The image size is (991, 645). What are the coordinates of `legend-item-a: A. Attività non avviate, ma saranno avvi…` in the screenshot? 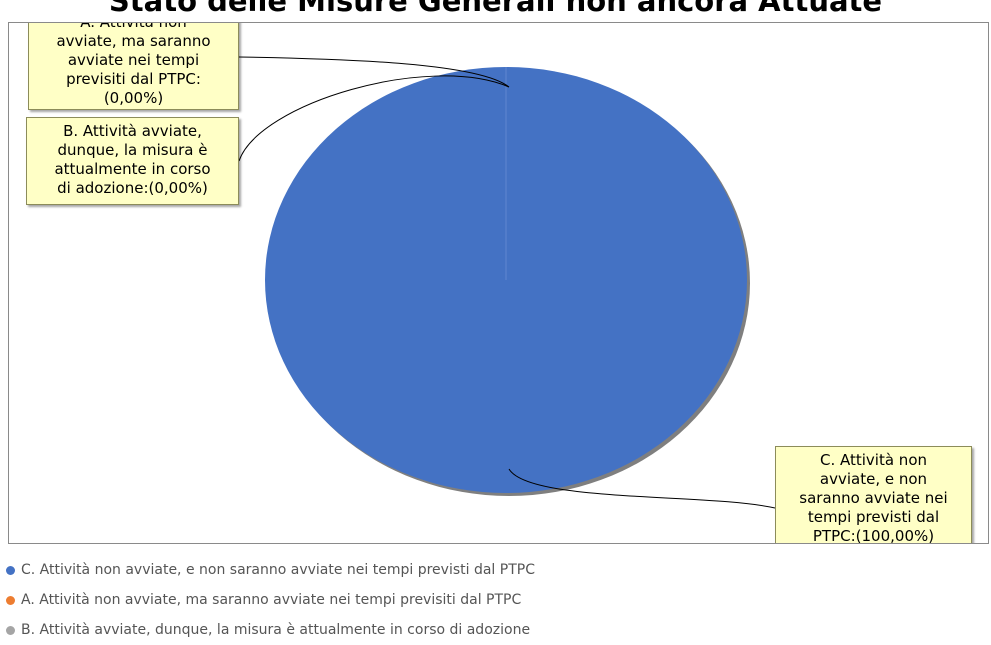 It's located at (270, 600).